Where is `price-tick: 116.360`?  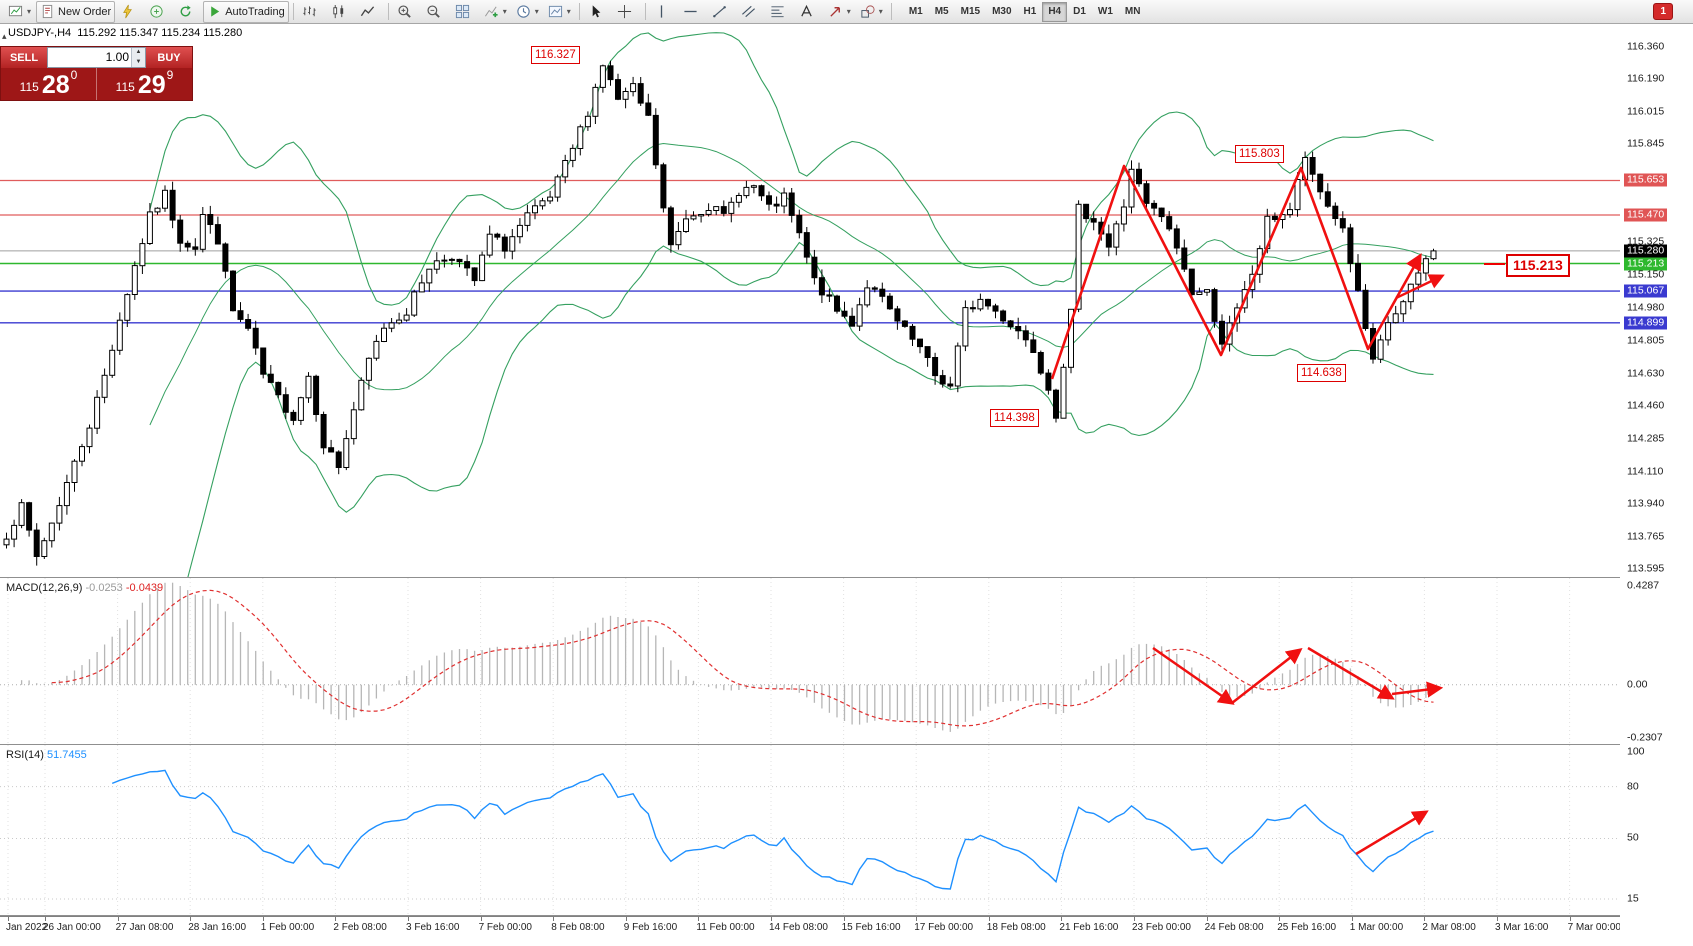 price-tick: 116.360 is located at coordinates (1646, 46).